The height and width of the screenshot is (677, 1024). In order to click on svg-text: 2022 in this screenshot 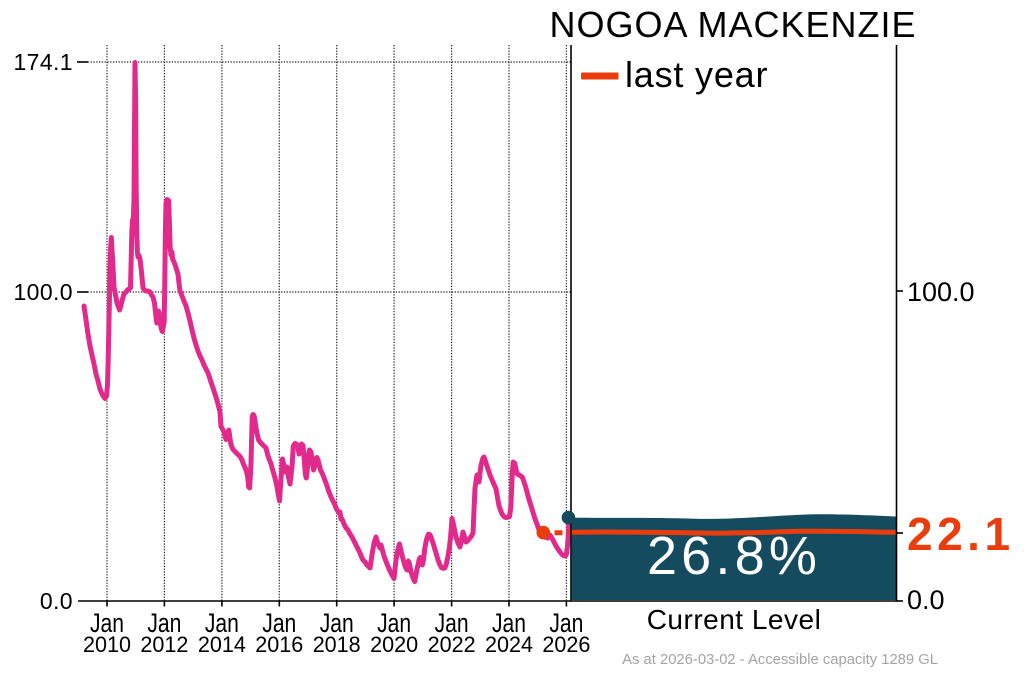, I will do `click(452, 644)`.